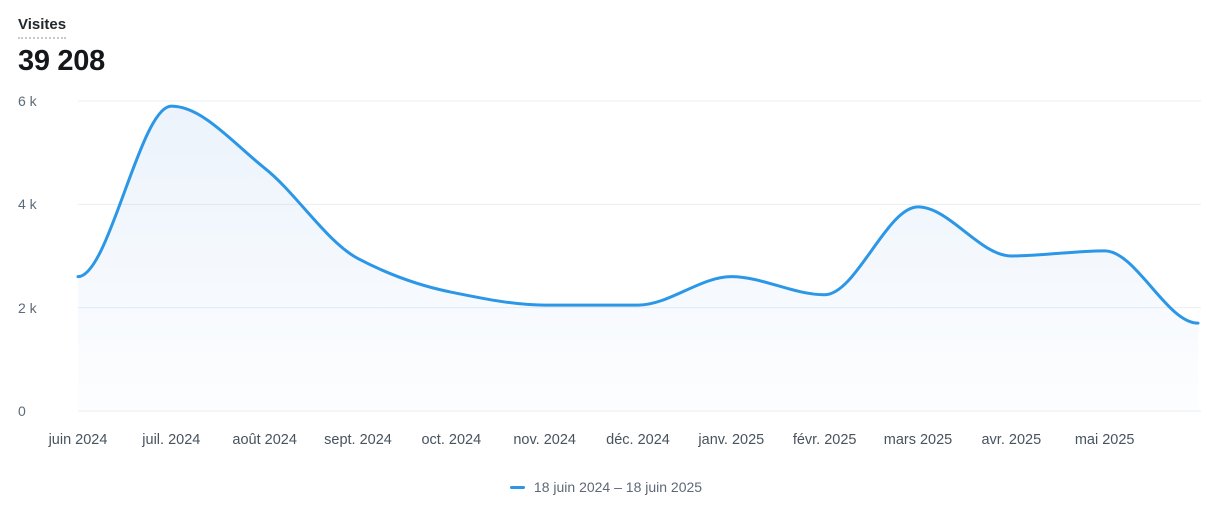  What do you see at coordinates (264, 440) in the screenshot?
I see `x-axis-label: août 2024` at bounding box center [264, 440].